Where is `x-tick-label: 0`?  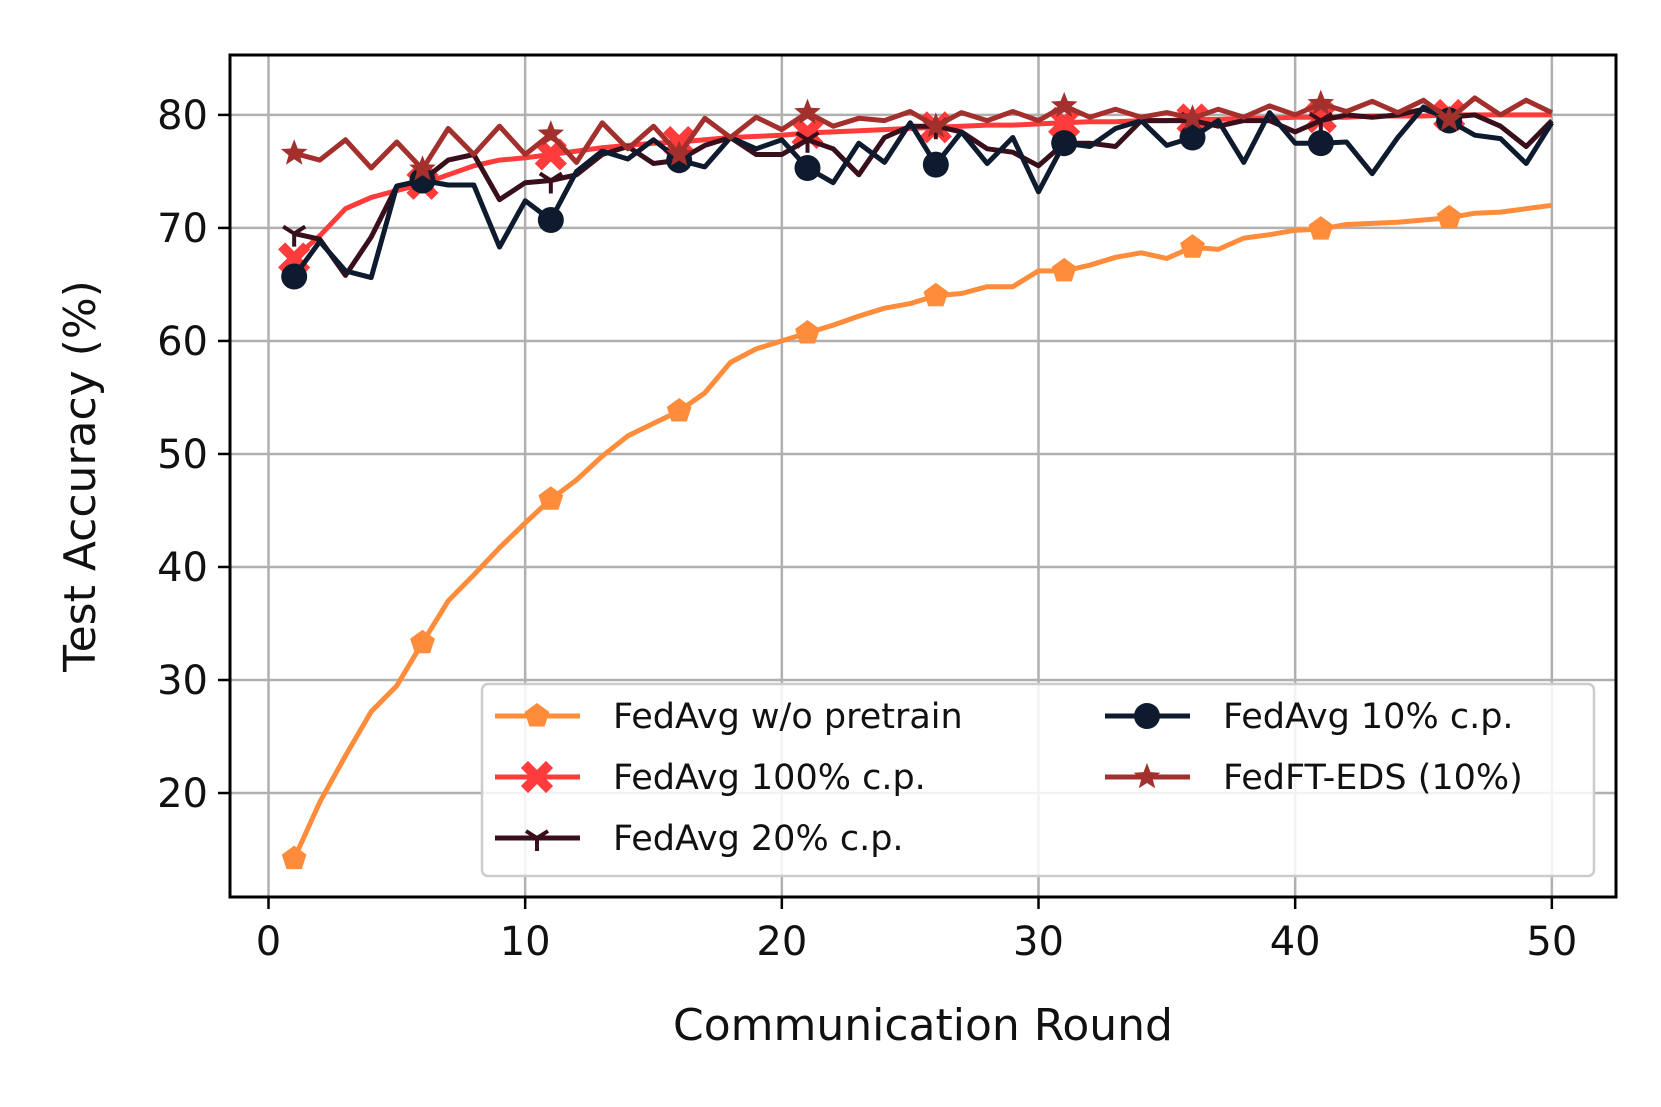 x-tick-label: 0 is located at coordinates (268, 942).